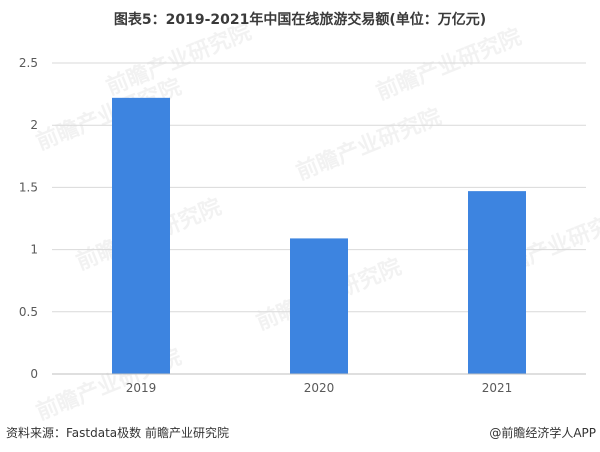 This screenshot has height=452, width=600. I want to click on x-axis-ticks: 2019 2020 2021, so click(319, 388).